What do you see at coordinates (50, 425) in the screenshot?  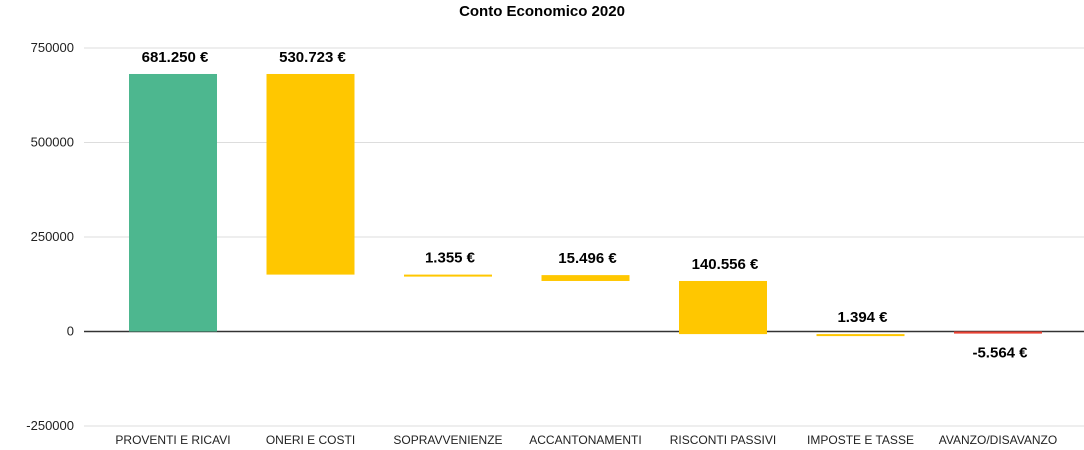 I see `y-tick-label: -250000` at bounding box center [50, 425].